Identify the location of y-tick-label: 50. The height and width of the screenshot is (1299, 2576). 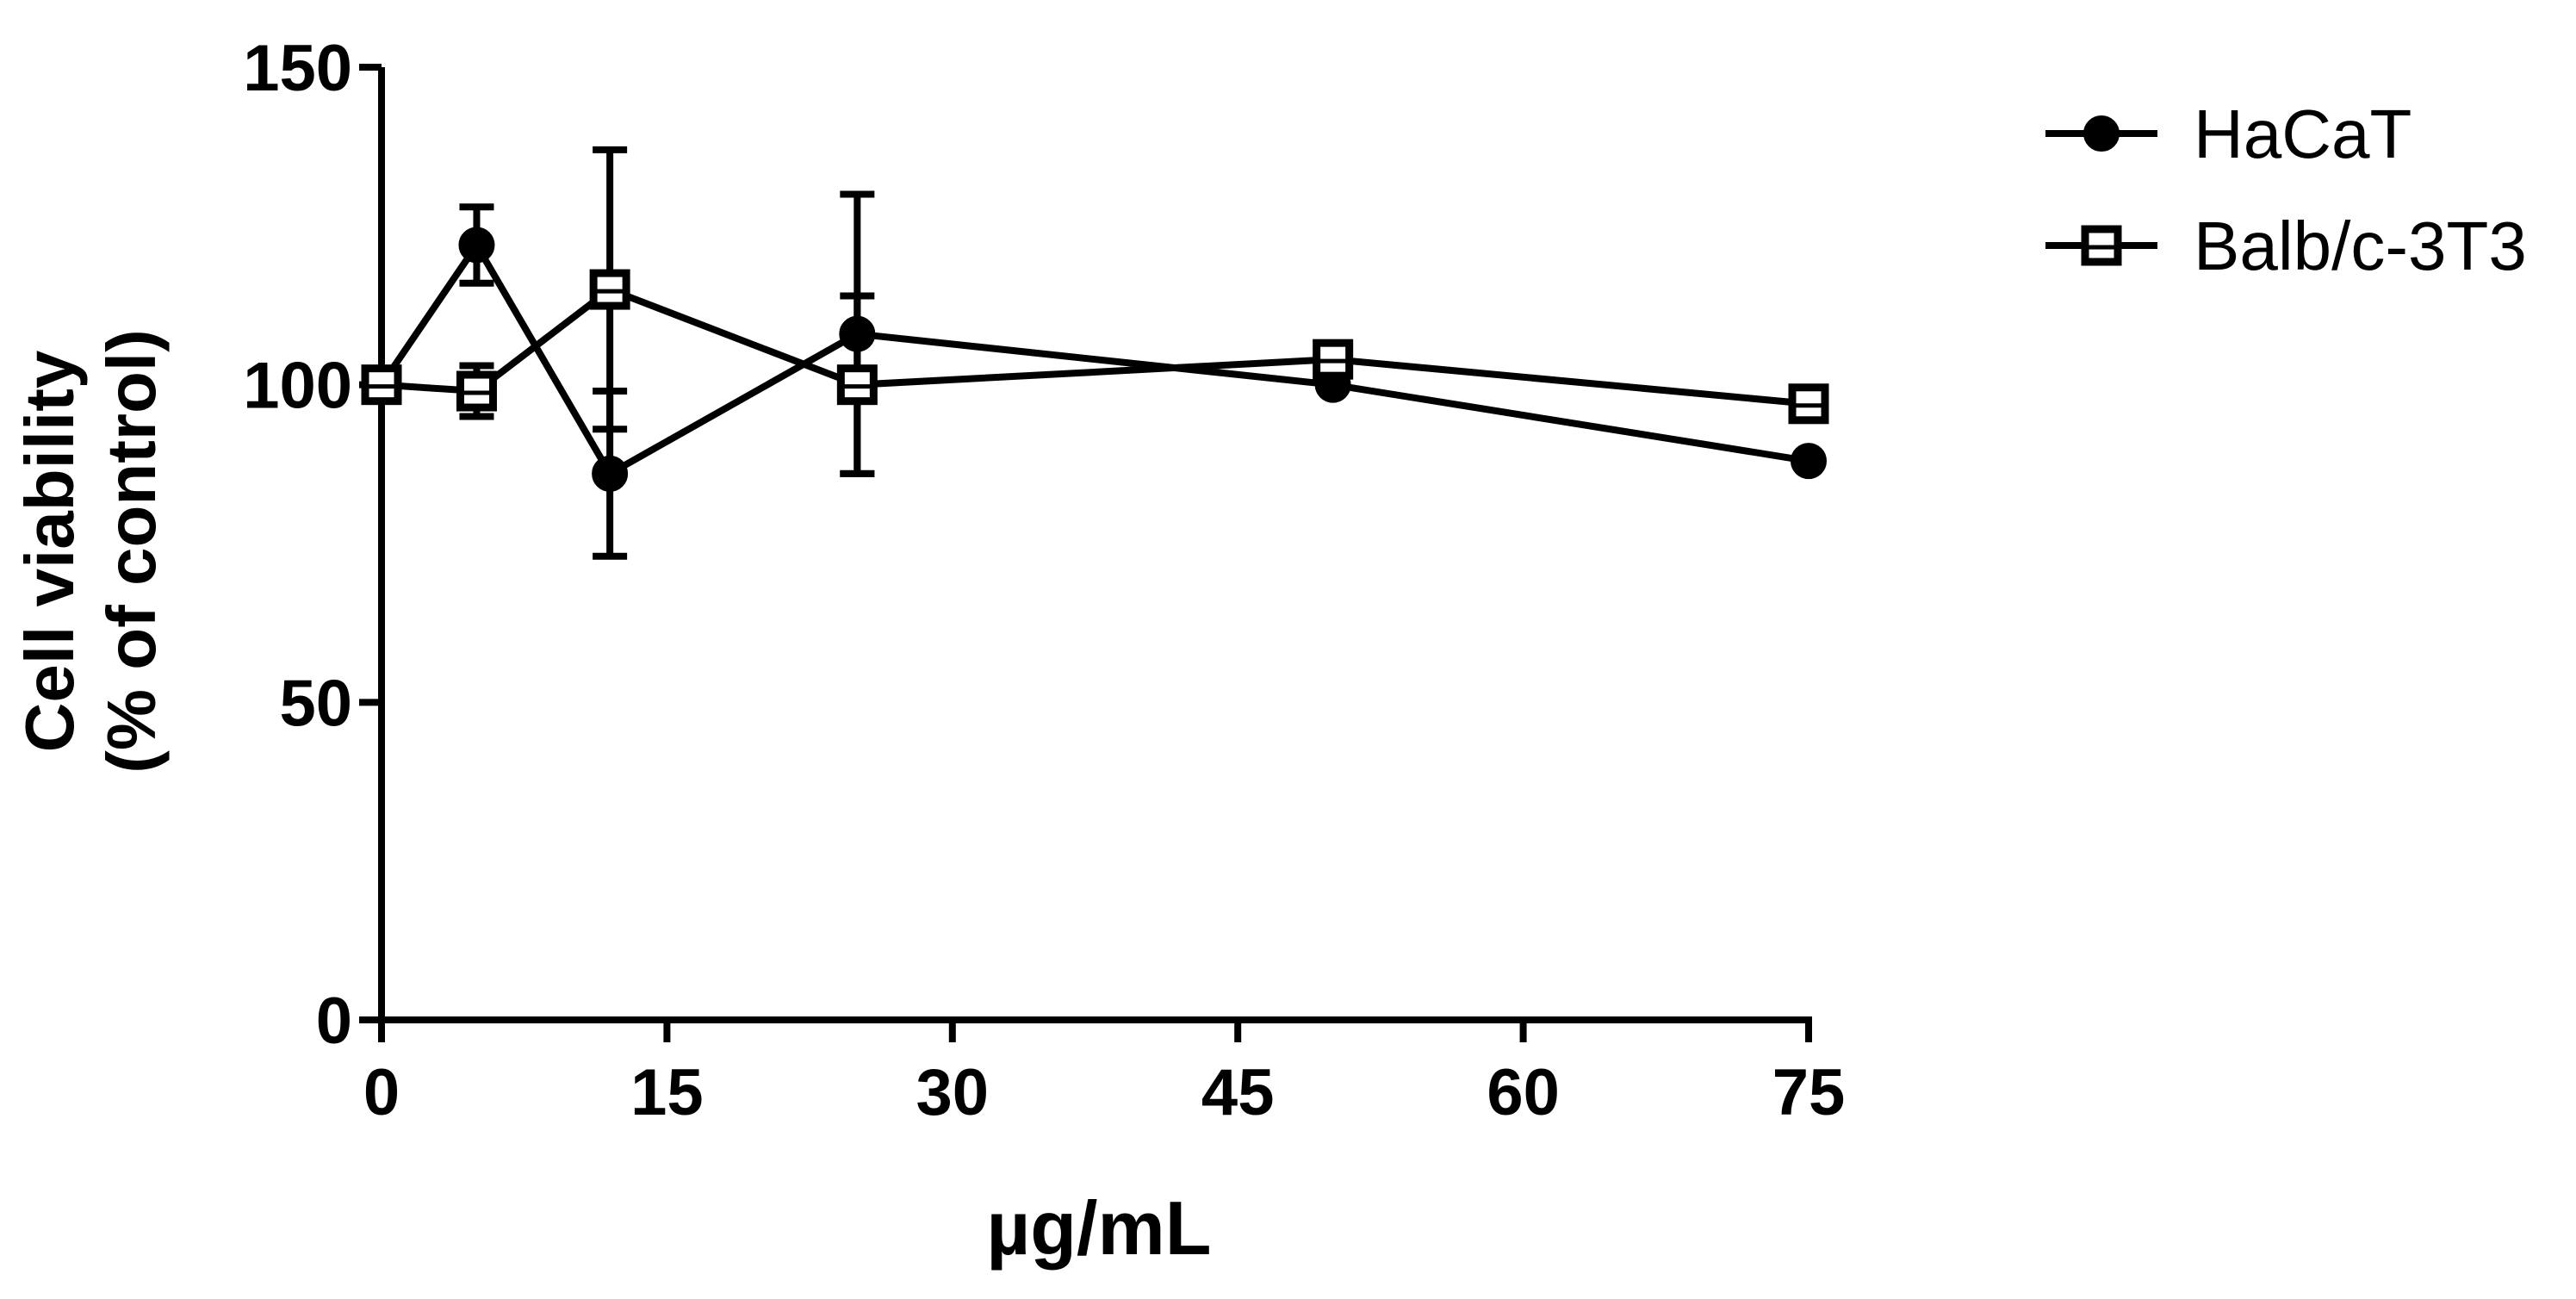
(315, 703).